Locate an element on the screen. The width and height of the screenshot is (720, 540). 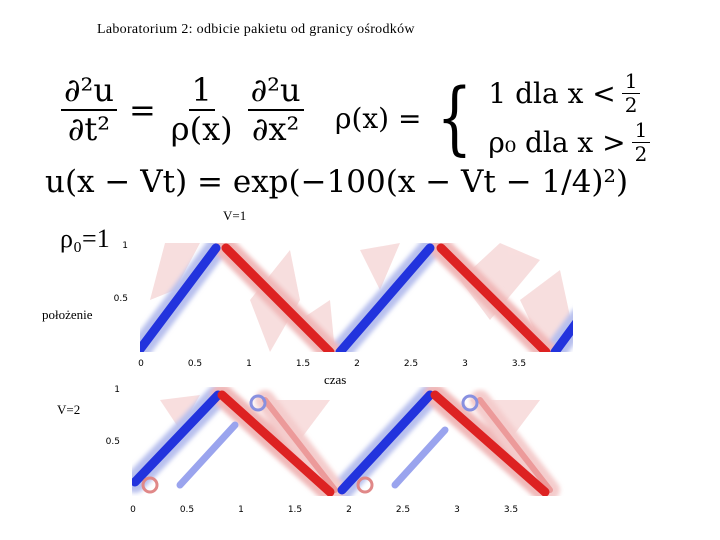
eq-text: = is located at coordinates (142, 109).